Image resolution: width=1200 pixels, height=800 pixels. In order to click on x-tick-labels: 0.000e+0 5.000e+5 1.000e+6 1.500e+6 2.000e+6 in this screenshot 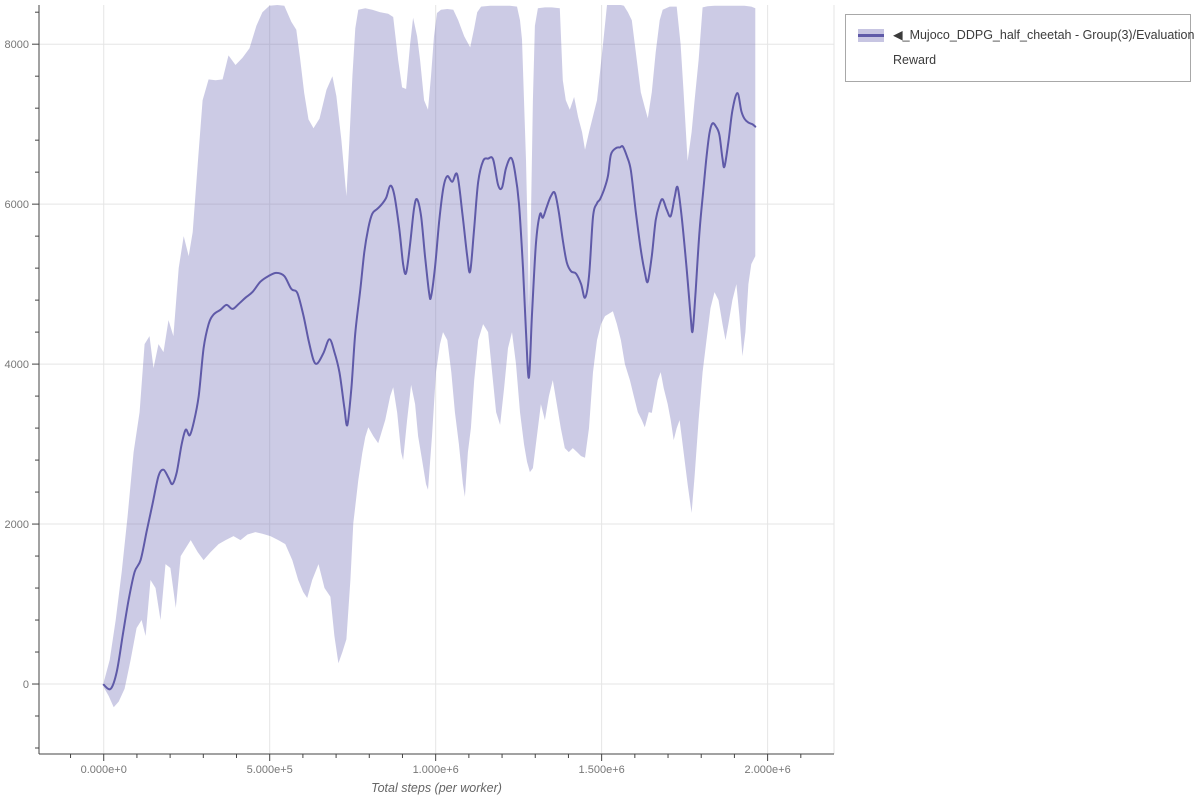, I will do `click(436, 770)`.